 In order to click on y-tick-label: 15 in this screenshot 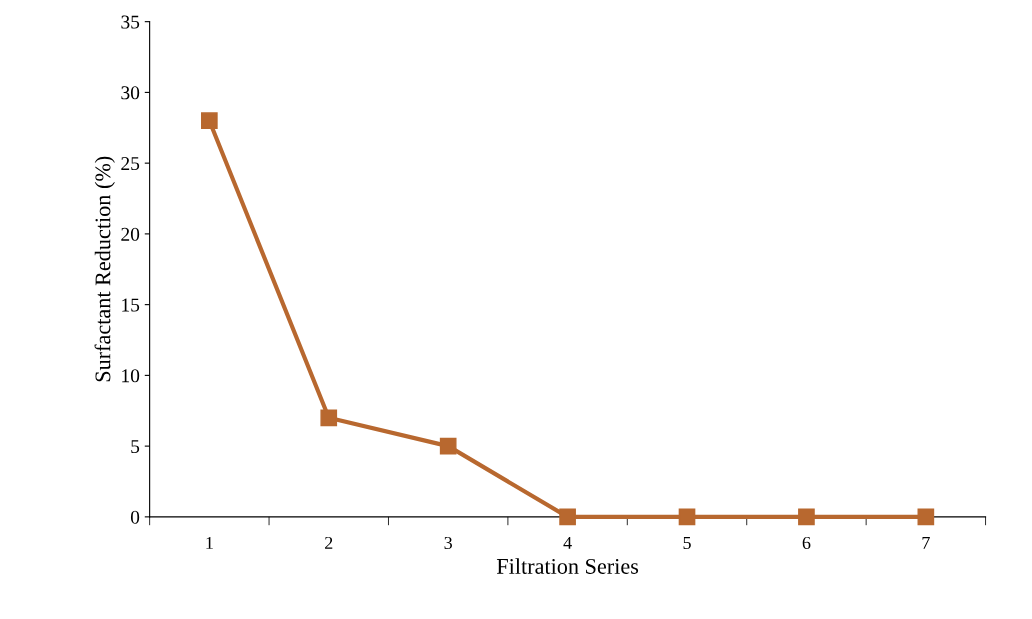, I will do `click(131, 305)`.